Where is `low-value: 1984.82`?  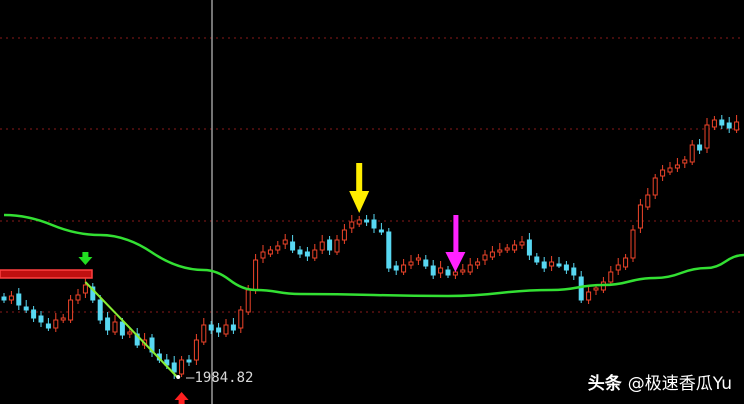 low-value: 1984.82 is located at coordinates (224, 378).